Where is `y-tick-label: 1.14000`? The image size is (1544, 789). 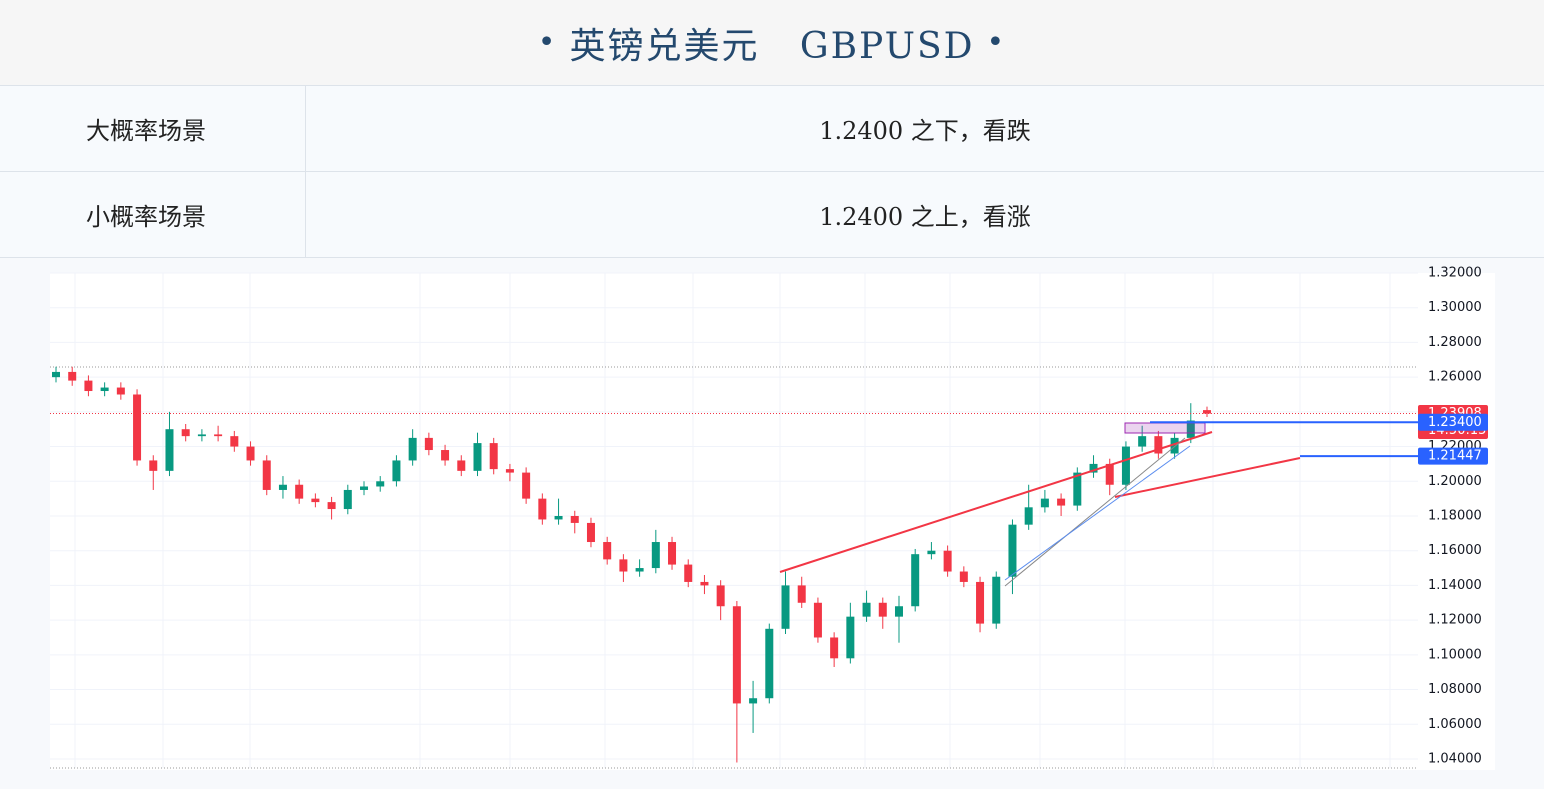
y-tick-label: 1.14000 is located at coordinates (1455, 585).